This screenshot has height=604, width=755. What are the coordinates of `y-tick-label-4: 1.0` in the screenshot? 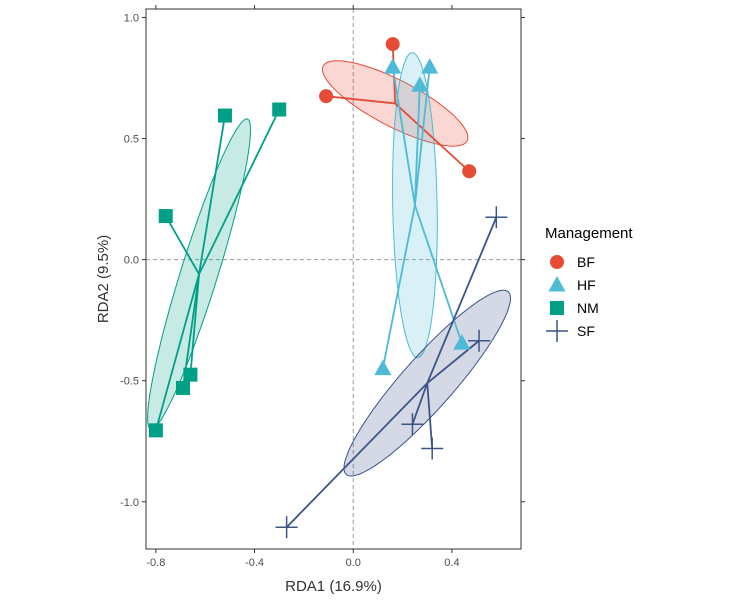 It's located at (131, 18).